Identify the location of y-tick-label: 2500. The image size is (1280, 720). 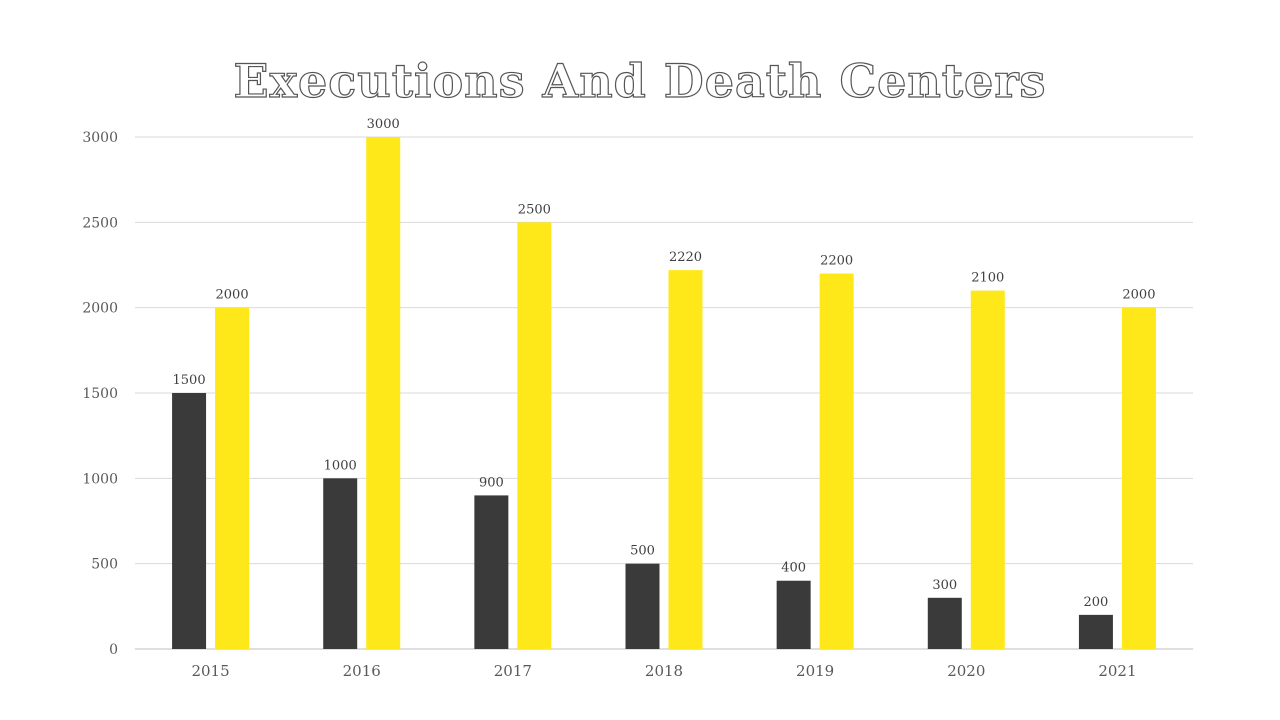
(100, 223).